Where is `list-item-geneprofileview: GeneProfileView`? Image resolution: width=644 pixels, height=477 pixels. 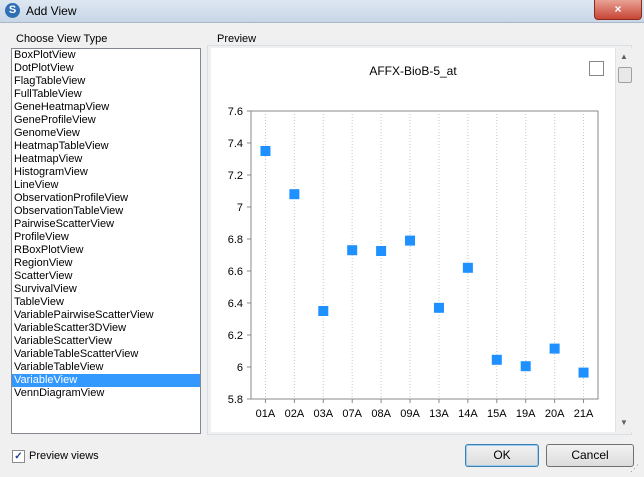 list-item-geneprofileview: GeneProfileView is located at coordinates (55, 120).